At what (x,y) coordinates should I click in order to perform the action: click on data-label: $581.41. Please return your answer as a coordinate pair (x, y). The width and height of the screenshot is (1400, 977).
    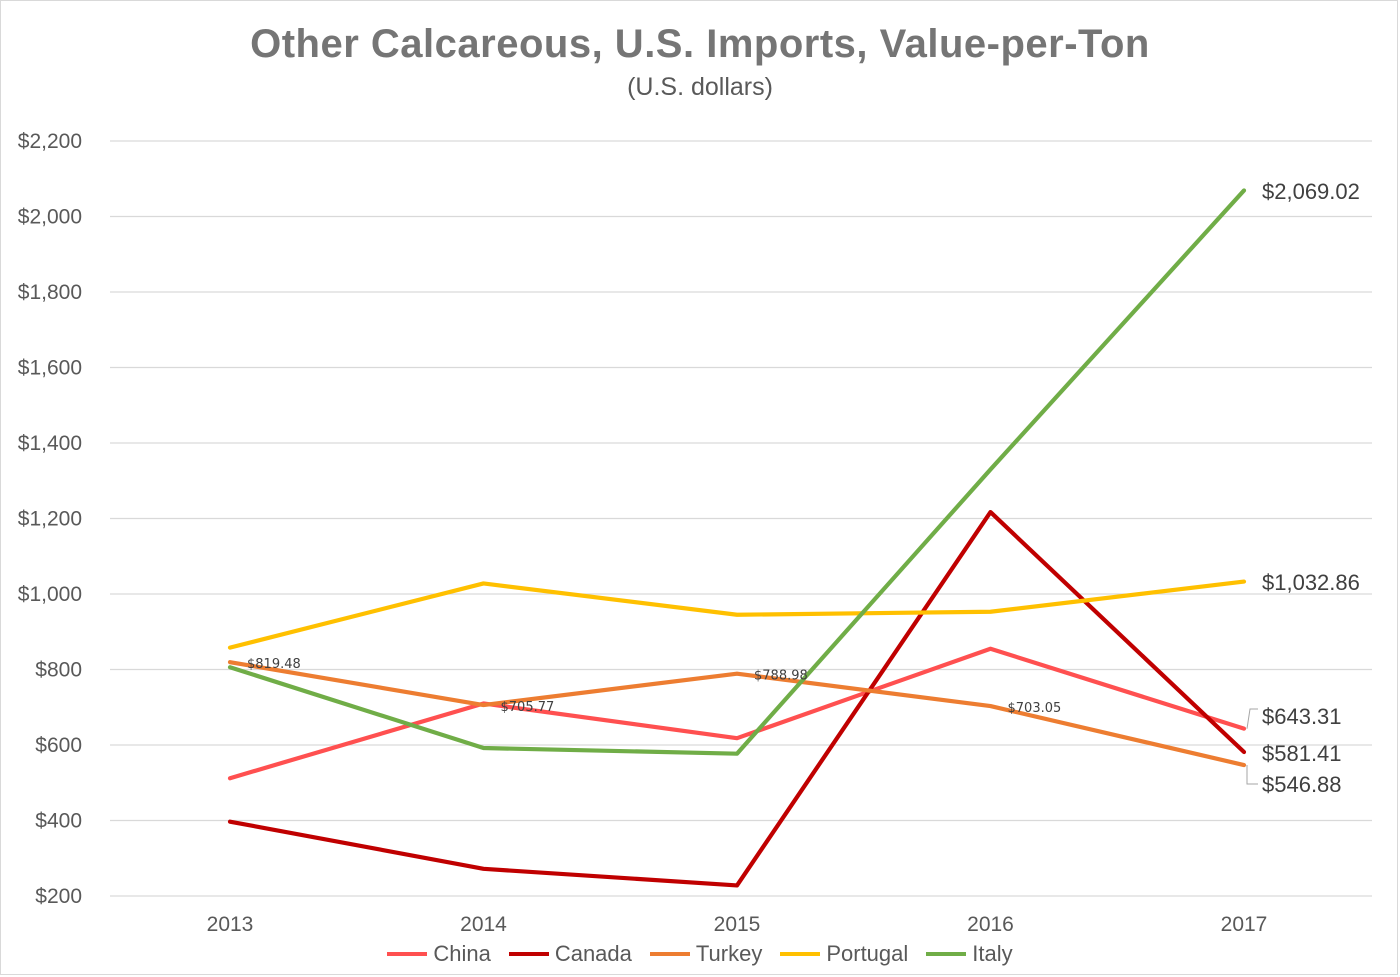
    Looking at the image, I should click on (1302, 753).